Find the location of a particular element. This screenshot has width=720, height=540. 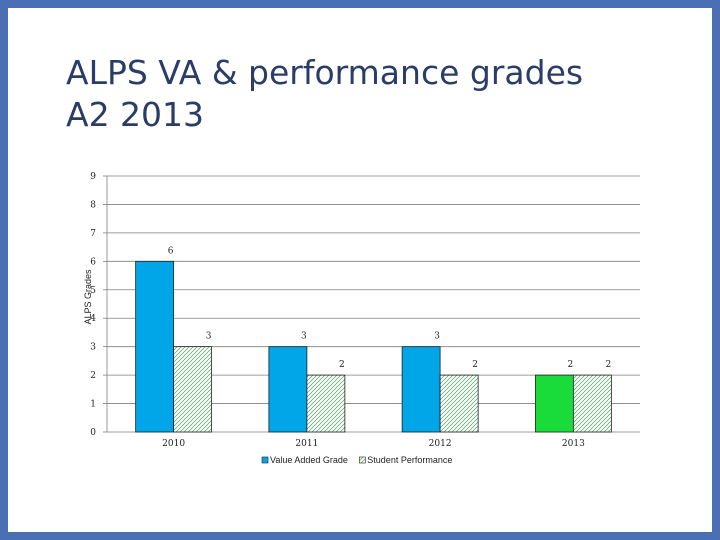

legend-swatch-student-performance is located at coordinates (362, 460).